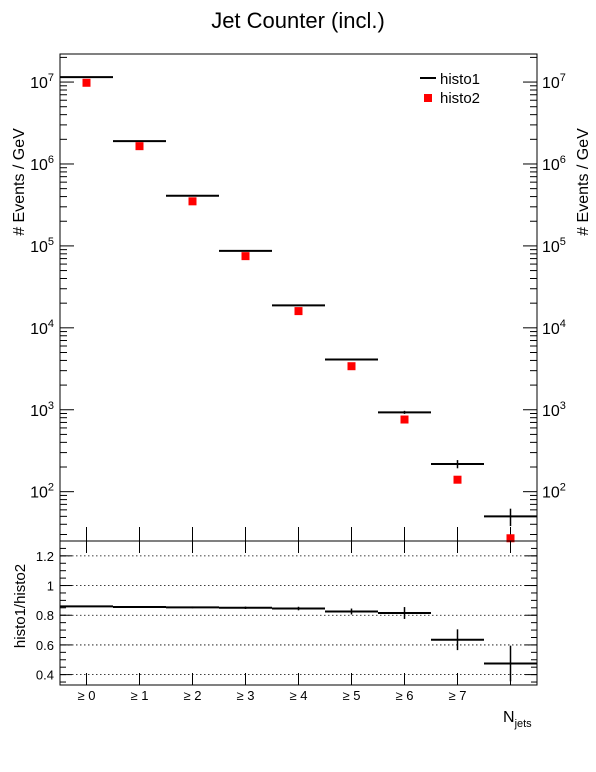  I want to click on x-axis: ≥ 0 ≥ 1 ≥ 2 ≥ 3 ≥ 4 ≥ 5 ≥ 6 ≥ 7, so click(272, 695).